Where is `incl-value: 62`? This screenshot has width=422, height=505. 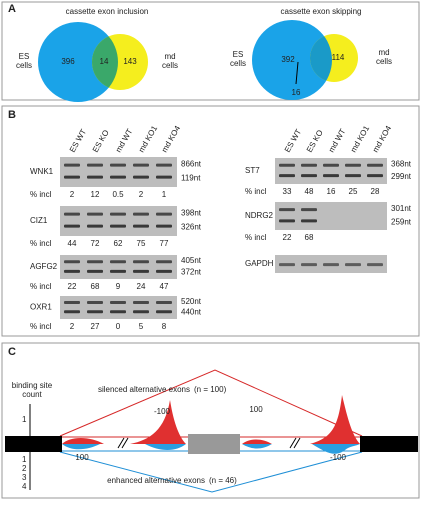 incl-value: 62 is located at coordinates (118, 243).